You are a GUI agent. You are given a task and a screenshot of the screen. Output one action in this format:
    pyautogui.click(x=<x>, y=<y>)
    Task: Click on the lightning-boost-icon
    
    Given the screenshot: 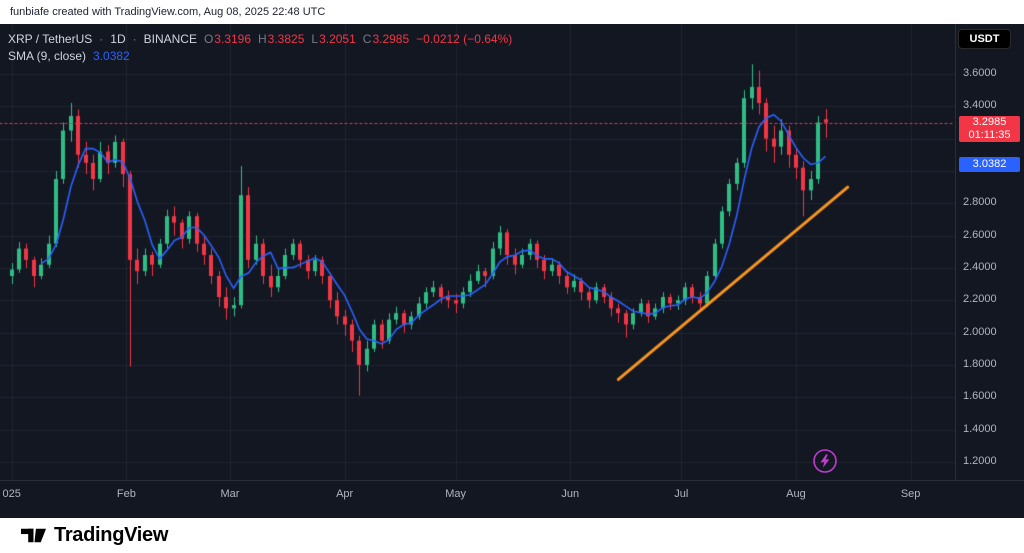 What is the action you would take?
    pyautogui.click(x=825, y=461)
    